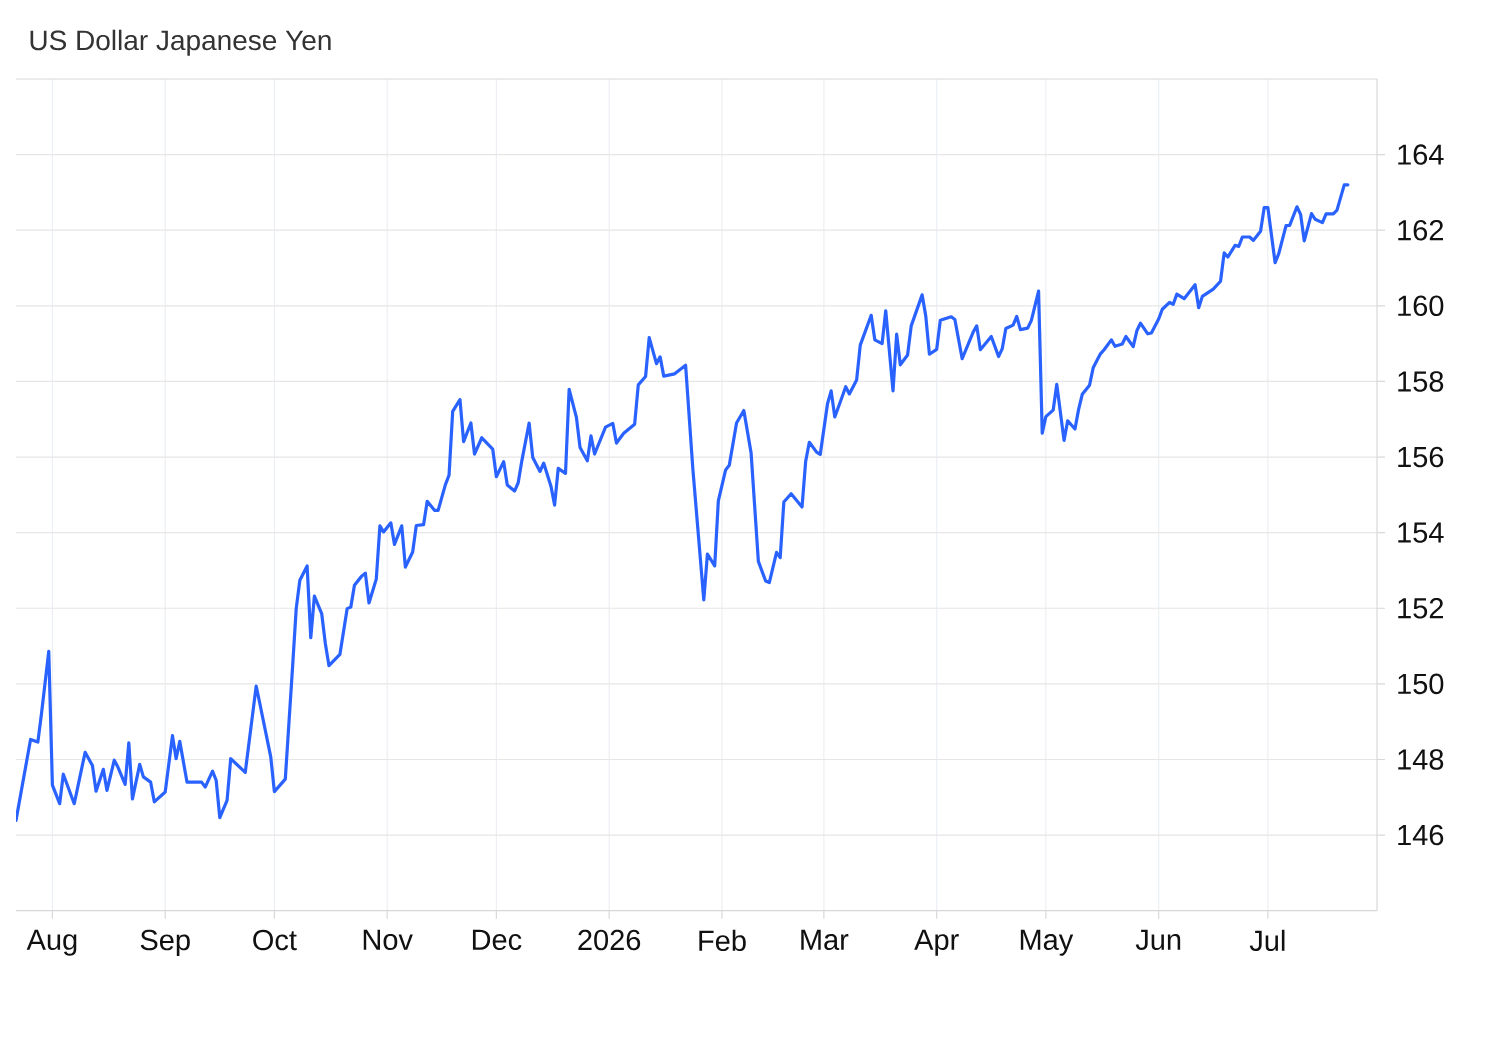  Describe the element at coordinates (497, 939) in the screenshot. I see `x-tick-label: Dec` at that location.